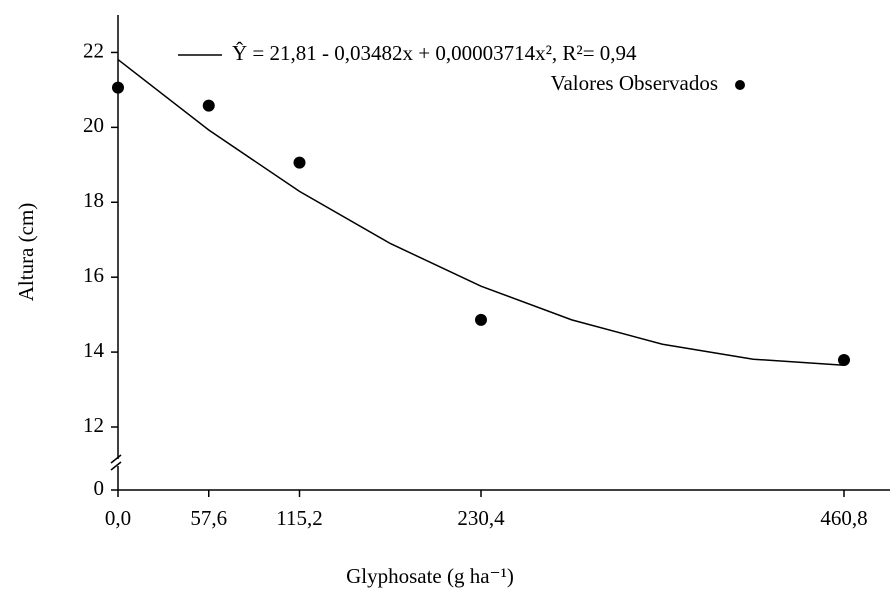 This screenshot has width=893, height=597. What do you see at coordinates (481, 518) in the screenshot?
I see `x-tick-label: 230,4` at bounding box center [481, 518].